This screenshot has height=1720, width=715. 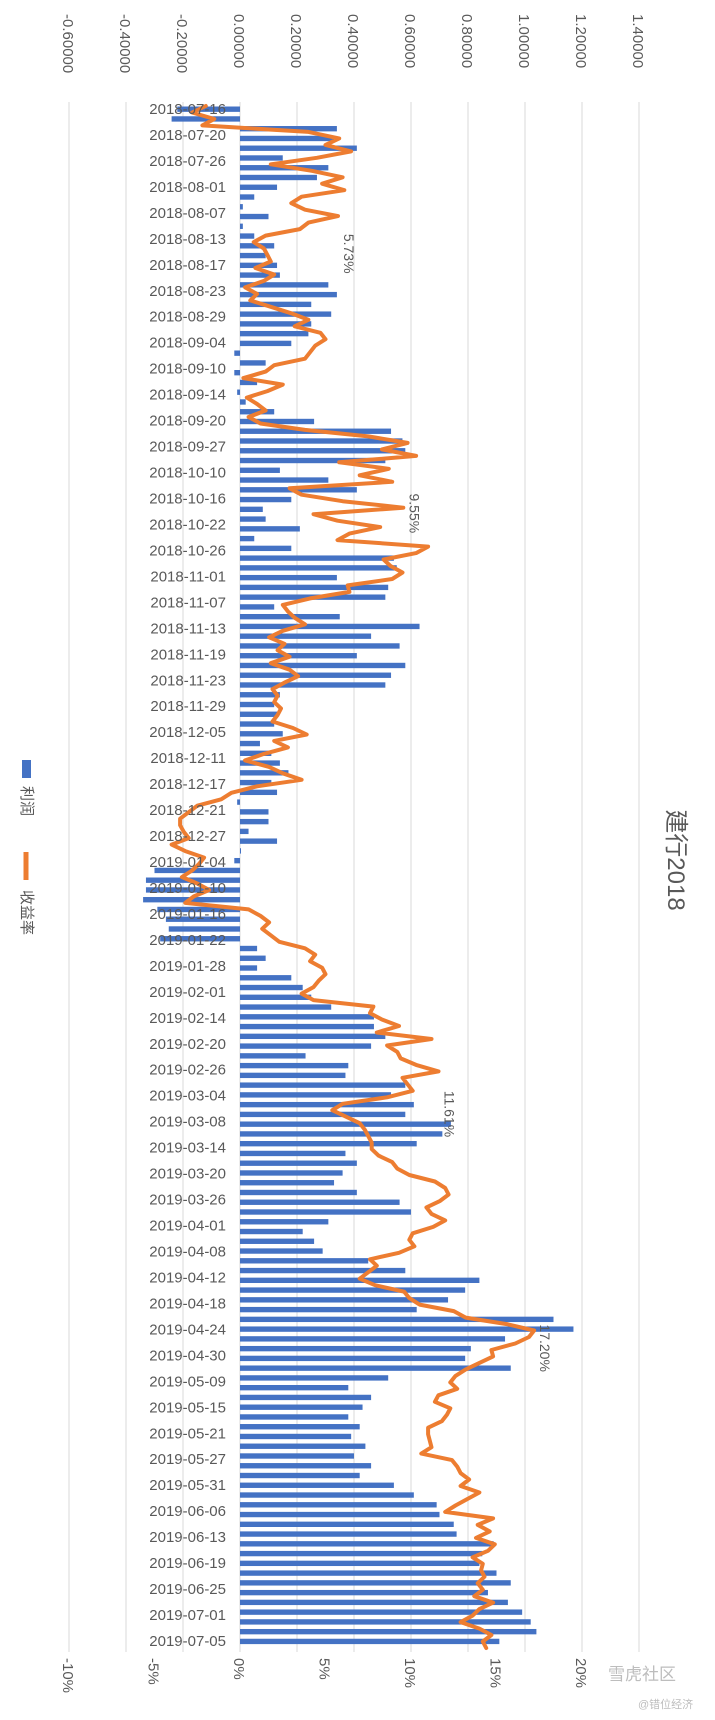 What do you see at coordinates (642, 1674) in the screenshot?
I see `watermark-main: 雪虎社区` at bounding box center [642, 1674].